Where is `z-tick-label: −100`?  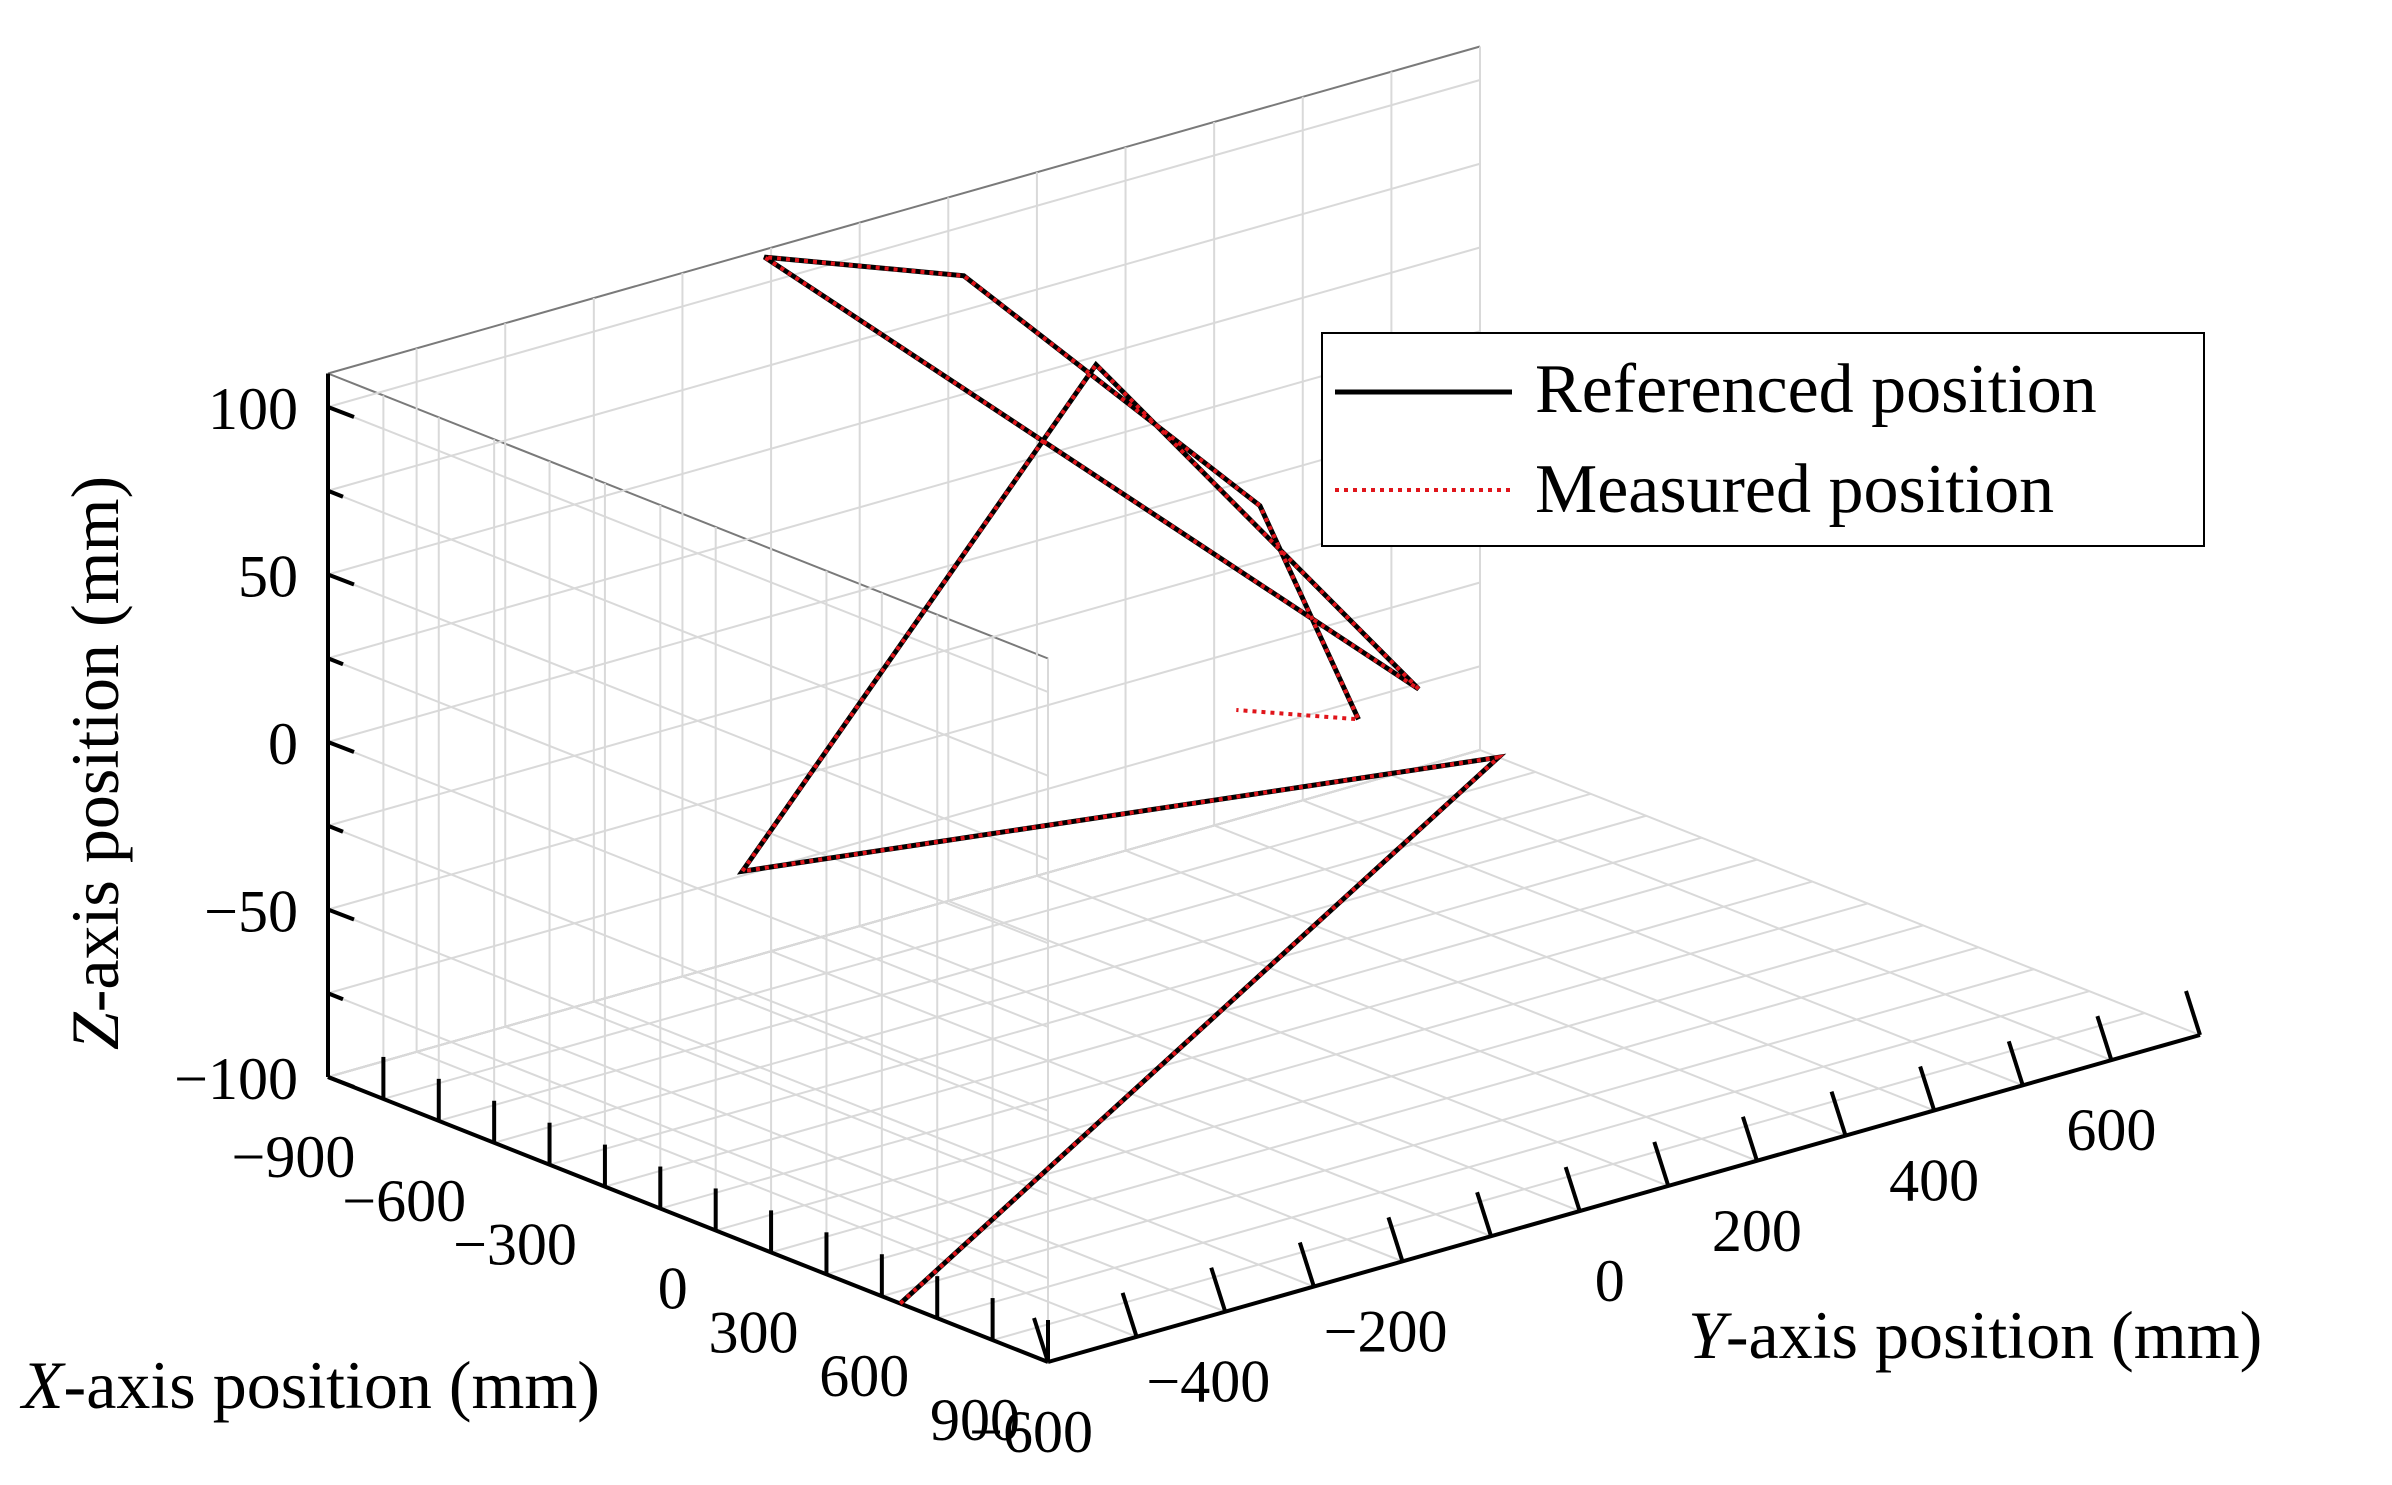
z-tick-label: −100 is located at coordinates (236, 1079).